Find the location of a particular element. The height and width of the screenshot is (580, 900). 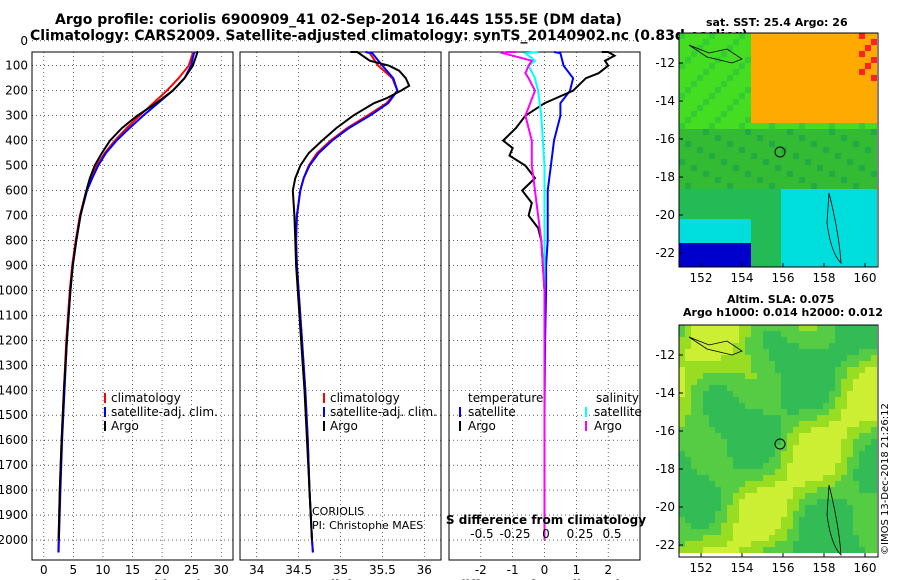

depth-tick-label: 1600 is located at coordinates (14, 440).